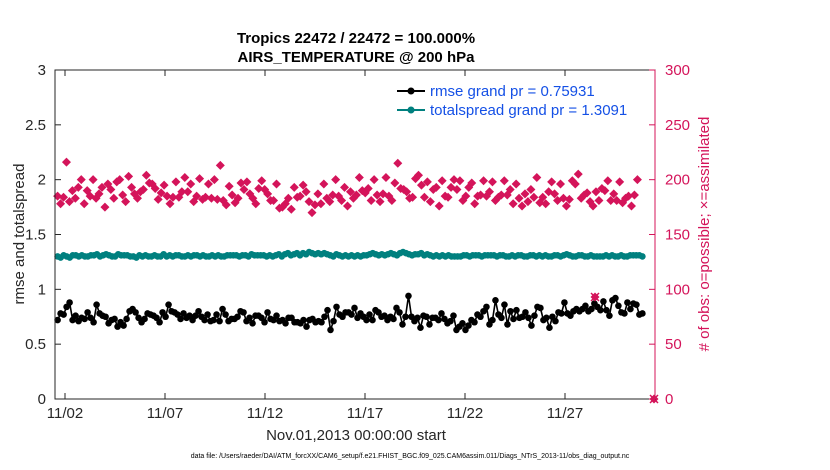  I want to click on left-y-axis: 0 0.5 1 1.5 2 2.5 3, so click(43, 235).